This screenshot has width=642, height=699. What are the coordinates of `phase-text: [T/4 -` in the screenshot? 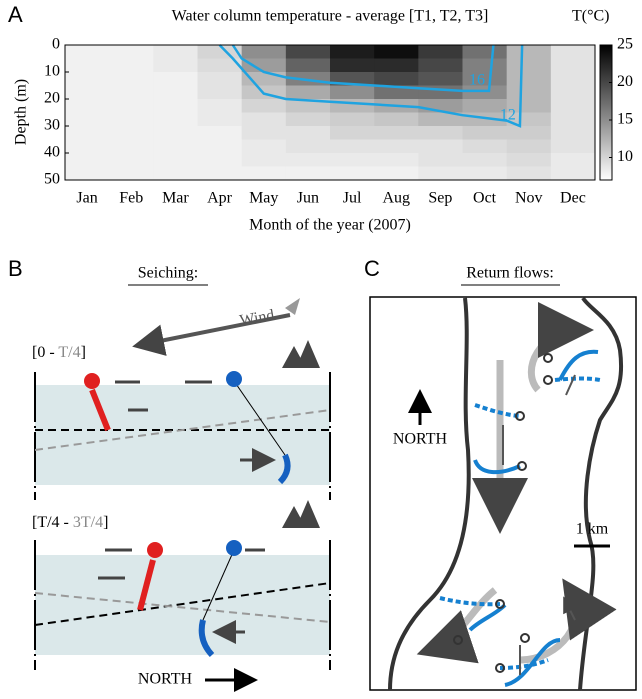 It's located at (52, 522).